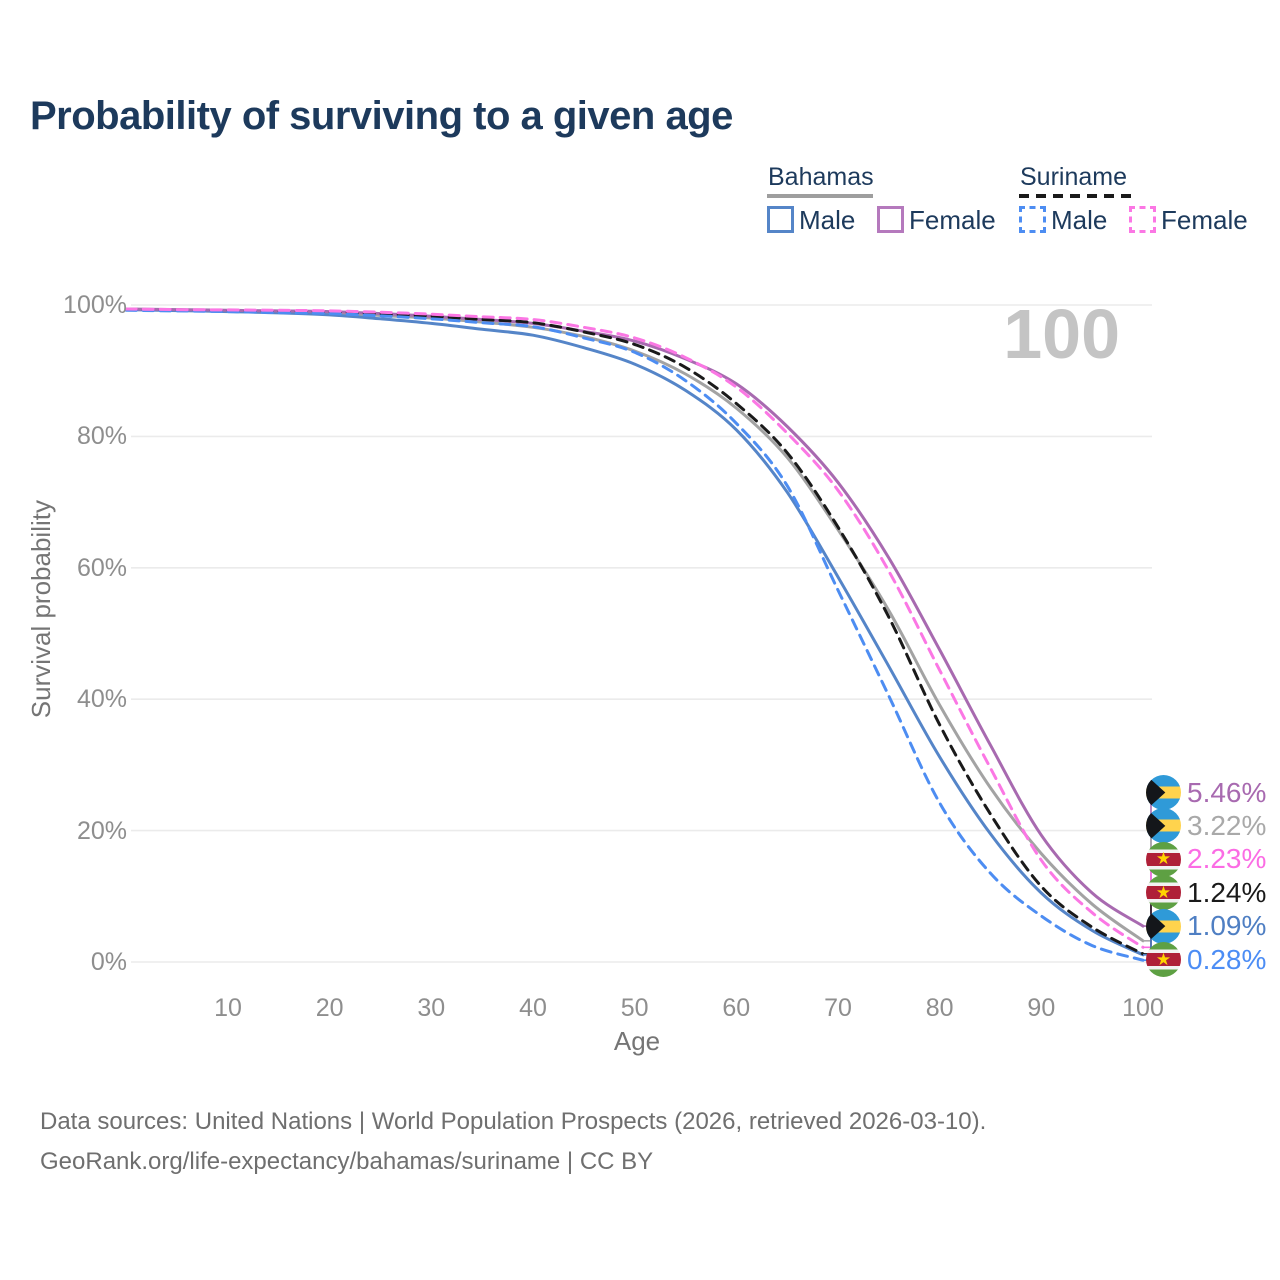 The height and width of the screenshot is (1280, 1280). Describe the element at coordinates (1079, 220) in the screenshot. I see `legend-label-suriname-male: Male` at that location.